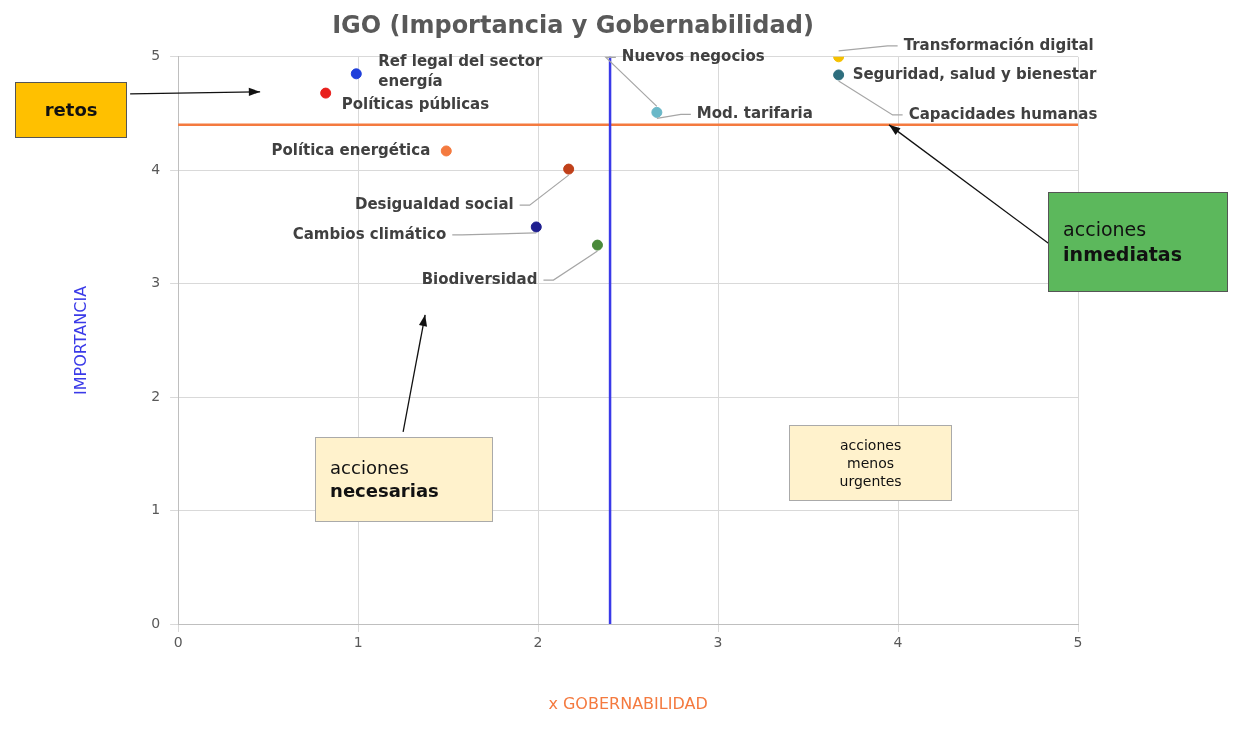 Image resolution: width=1240 pixels, height=737 pixels. What do you see at coordinates (156, 622) in the screenshot?
I see `y-tick-label: 0` at bounding box center [156, 622].